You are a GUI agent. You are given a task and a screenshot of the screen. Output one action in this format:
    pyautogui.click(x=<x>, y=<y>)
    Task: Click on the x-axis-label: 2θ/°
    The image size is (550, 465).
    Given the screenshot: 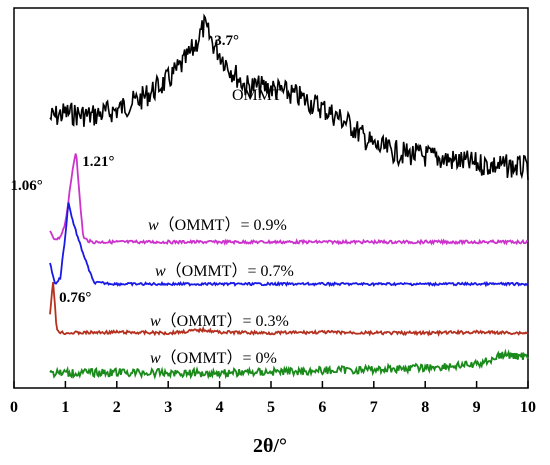 What is the action you would take?
    pyautogui.click(x=270, y=446)
    